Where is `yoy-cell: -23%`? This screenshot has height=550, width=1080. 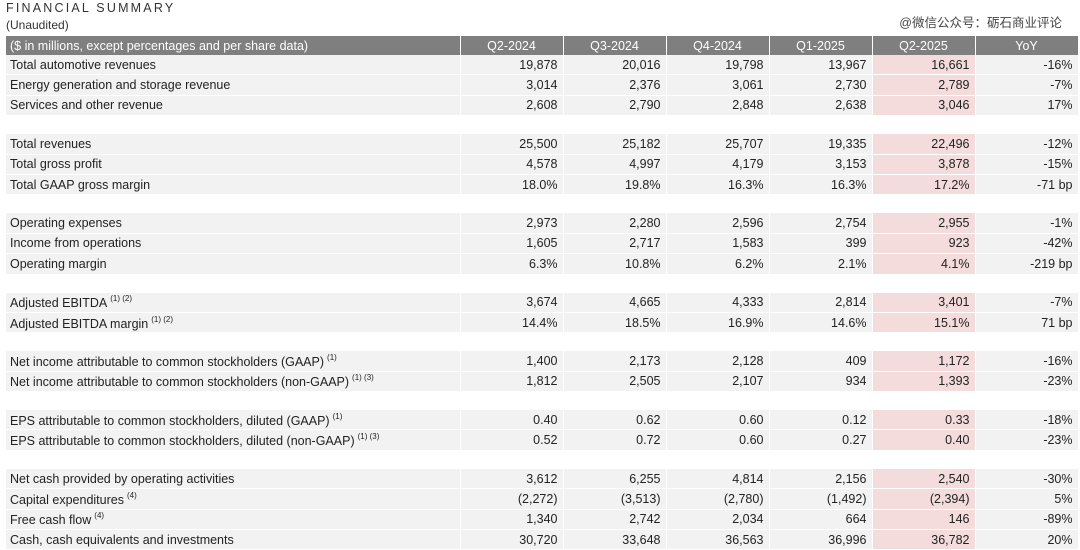
yoy-cell: -23% is located at coordinates (1027, 382).